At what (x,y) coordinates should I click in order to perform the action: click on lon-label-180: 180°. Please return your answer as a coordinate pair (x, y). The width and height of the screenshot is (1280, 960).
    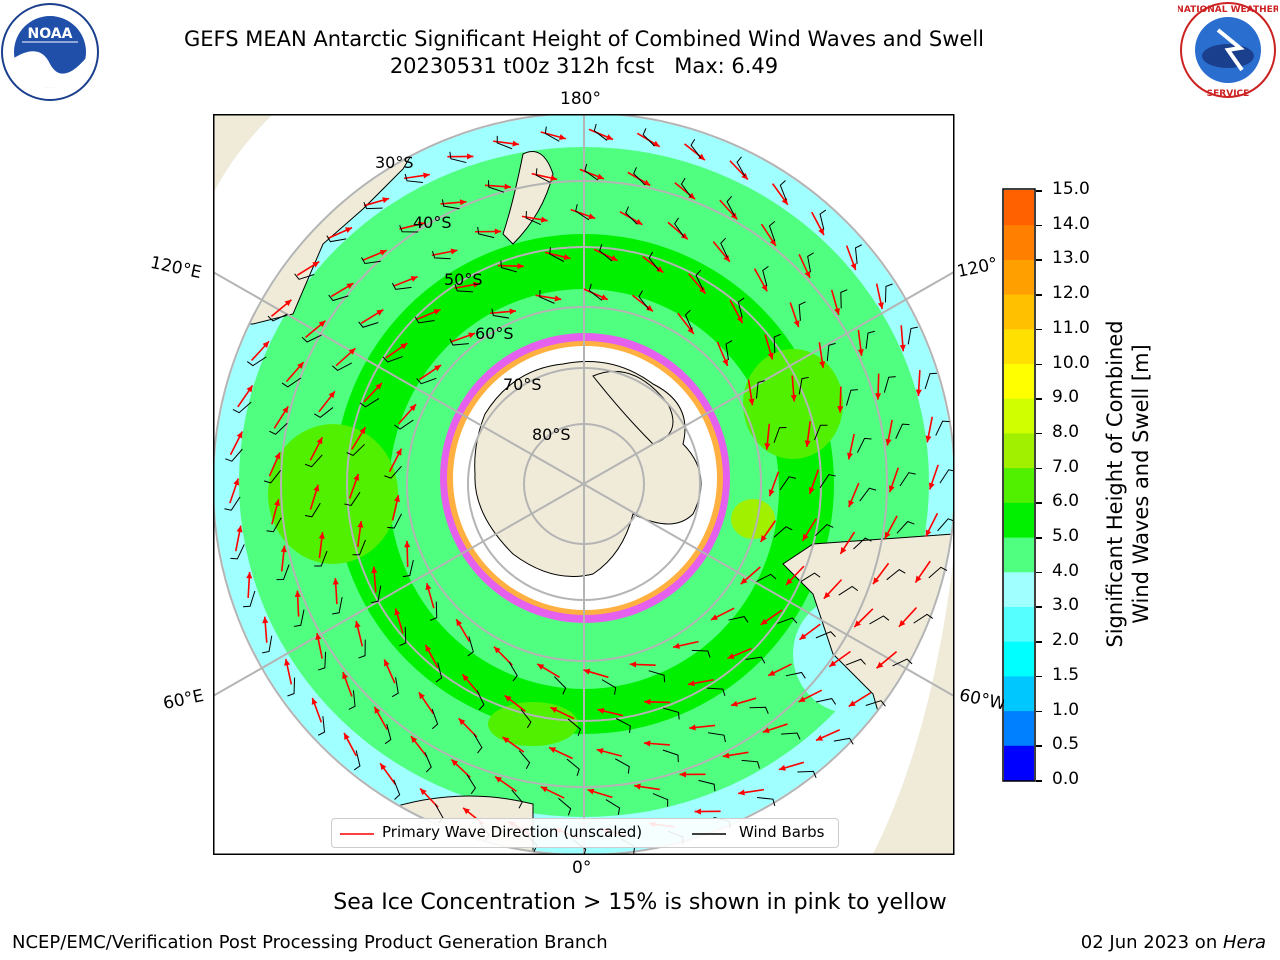
    Looking at the image, I should click on (580, 99).